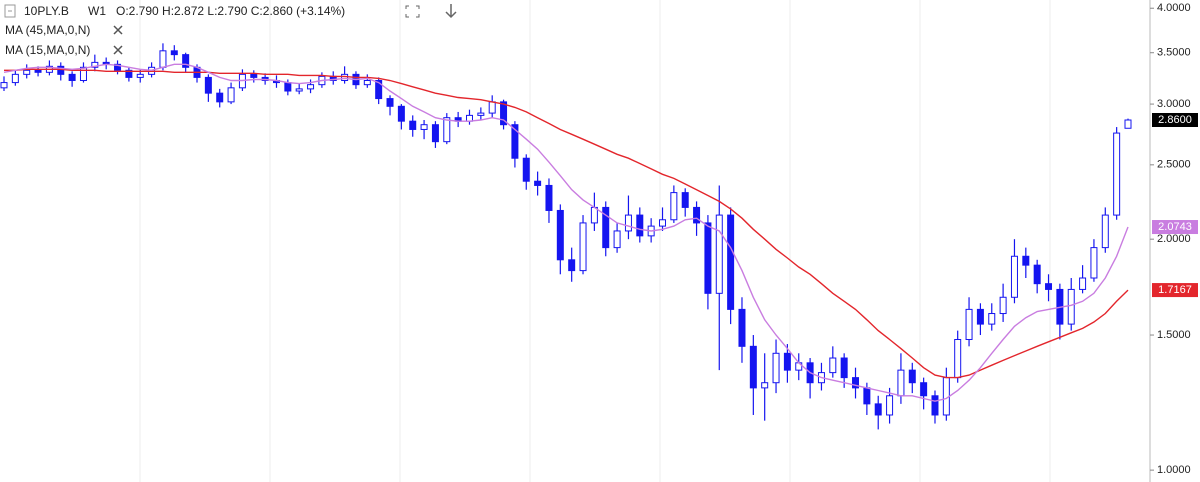 This screenshot has height=482, width=1200. Describe the element at coordinates (230, 11) in the screenshot. I see `ohlc-text: O:2.790 H:2.872 L:2.790 C:2.860 (+3.14%)` at that location.